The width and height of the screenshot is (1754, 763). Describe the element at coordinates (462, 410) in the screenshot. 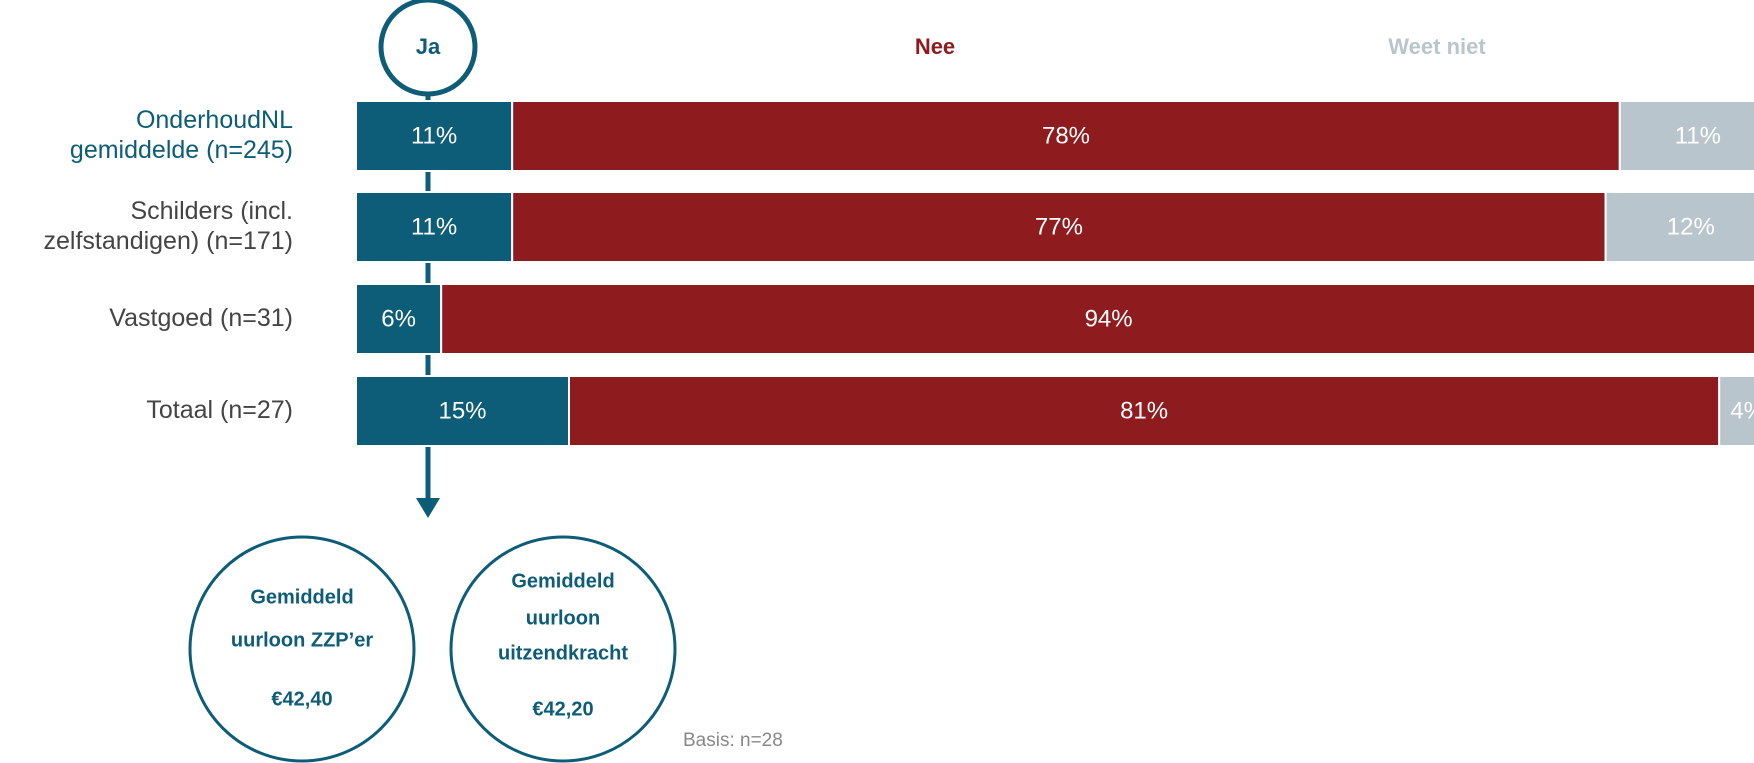

I see `value-label: 15%` at that location.